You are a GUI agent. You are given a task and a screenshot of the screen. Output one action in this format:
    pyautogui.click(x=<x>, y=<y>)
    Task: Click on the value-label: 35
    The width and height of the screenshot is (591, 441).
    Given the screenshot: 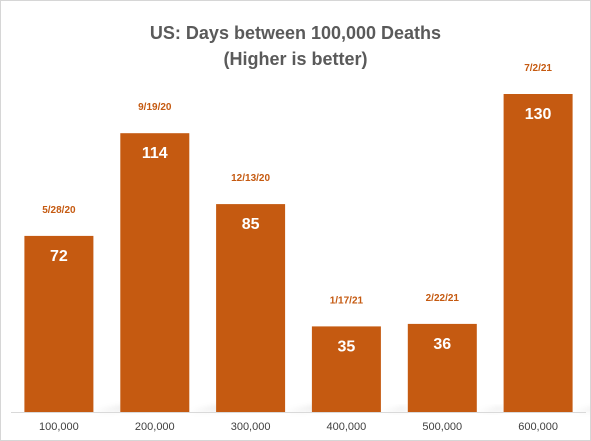 What is the action you would take?
    pyautogui.click(x=347, y=346)
    